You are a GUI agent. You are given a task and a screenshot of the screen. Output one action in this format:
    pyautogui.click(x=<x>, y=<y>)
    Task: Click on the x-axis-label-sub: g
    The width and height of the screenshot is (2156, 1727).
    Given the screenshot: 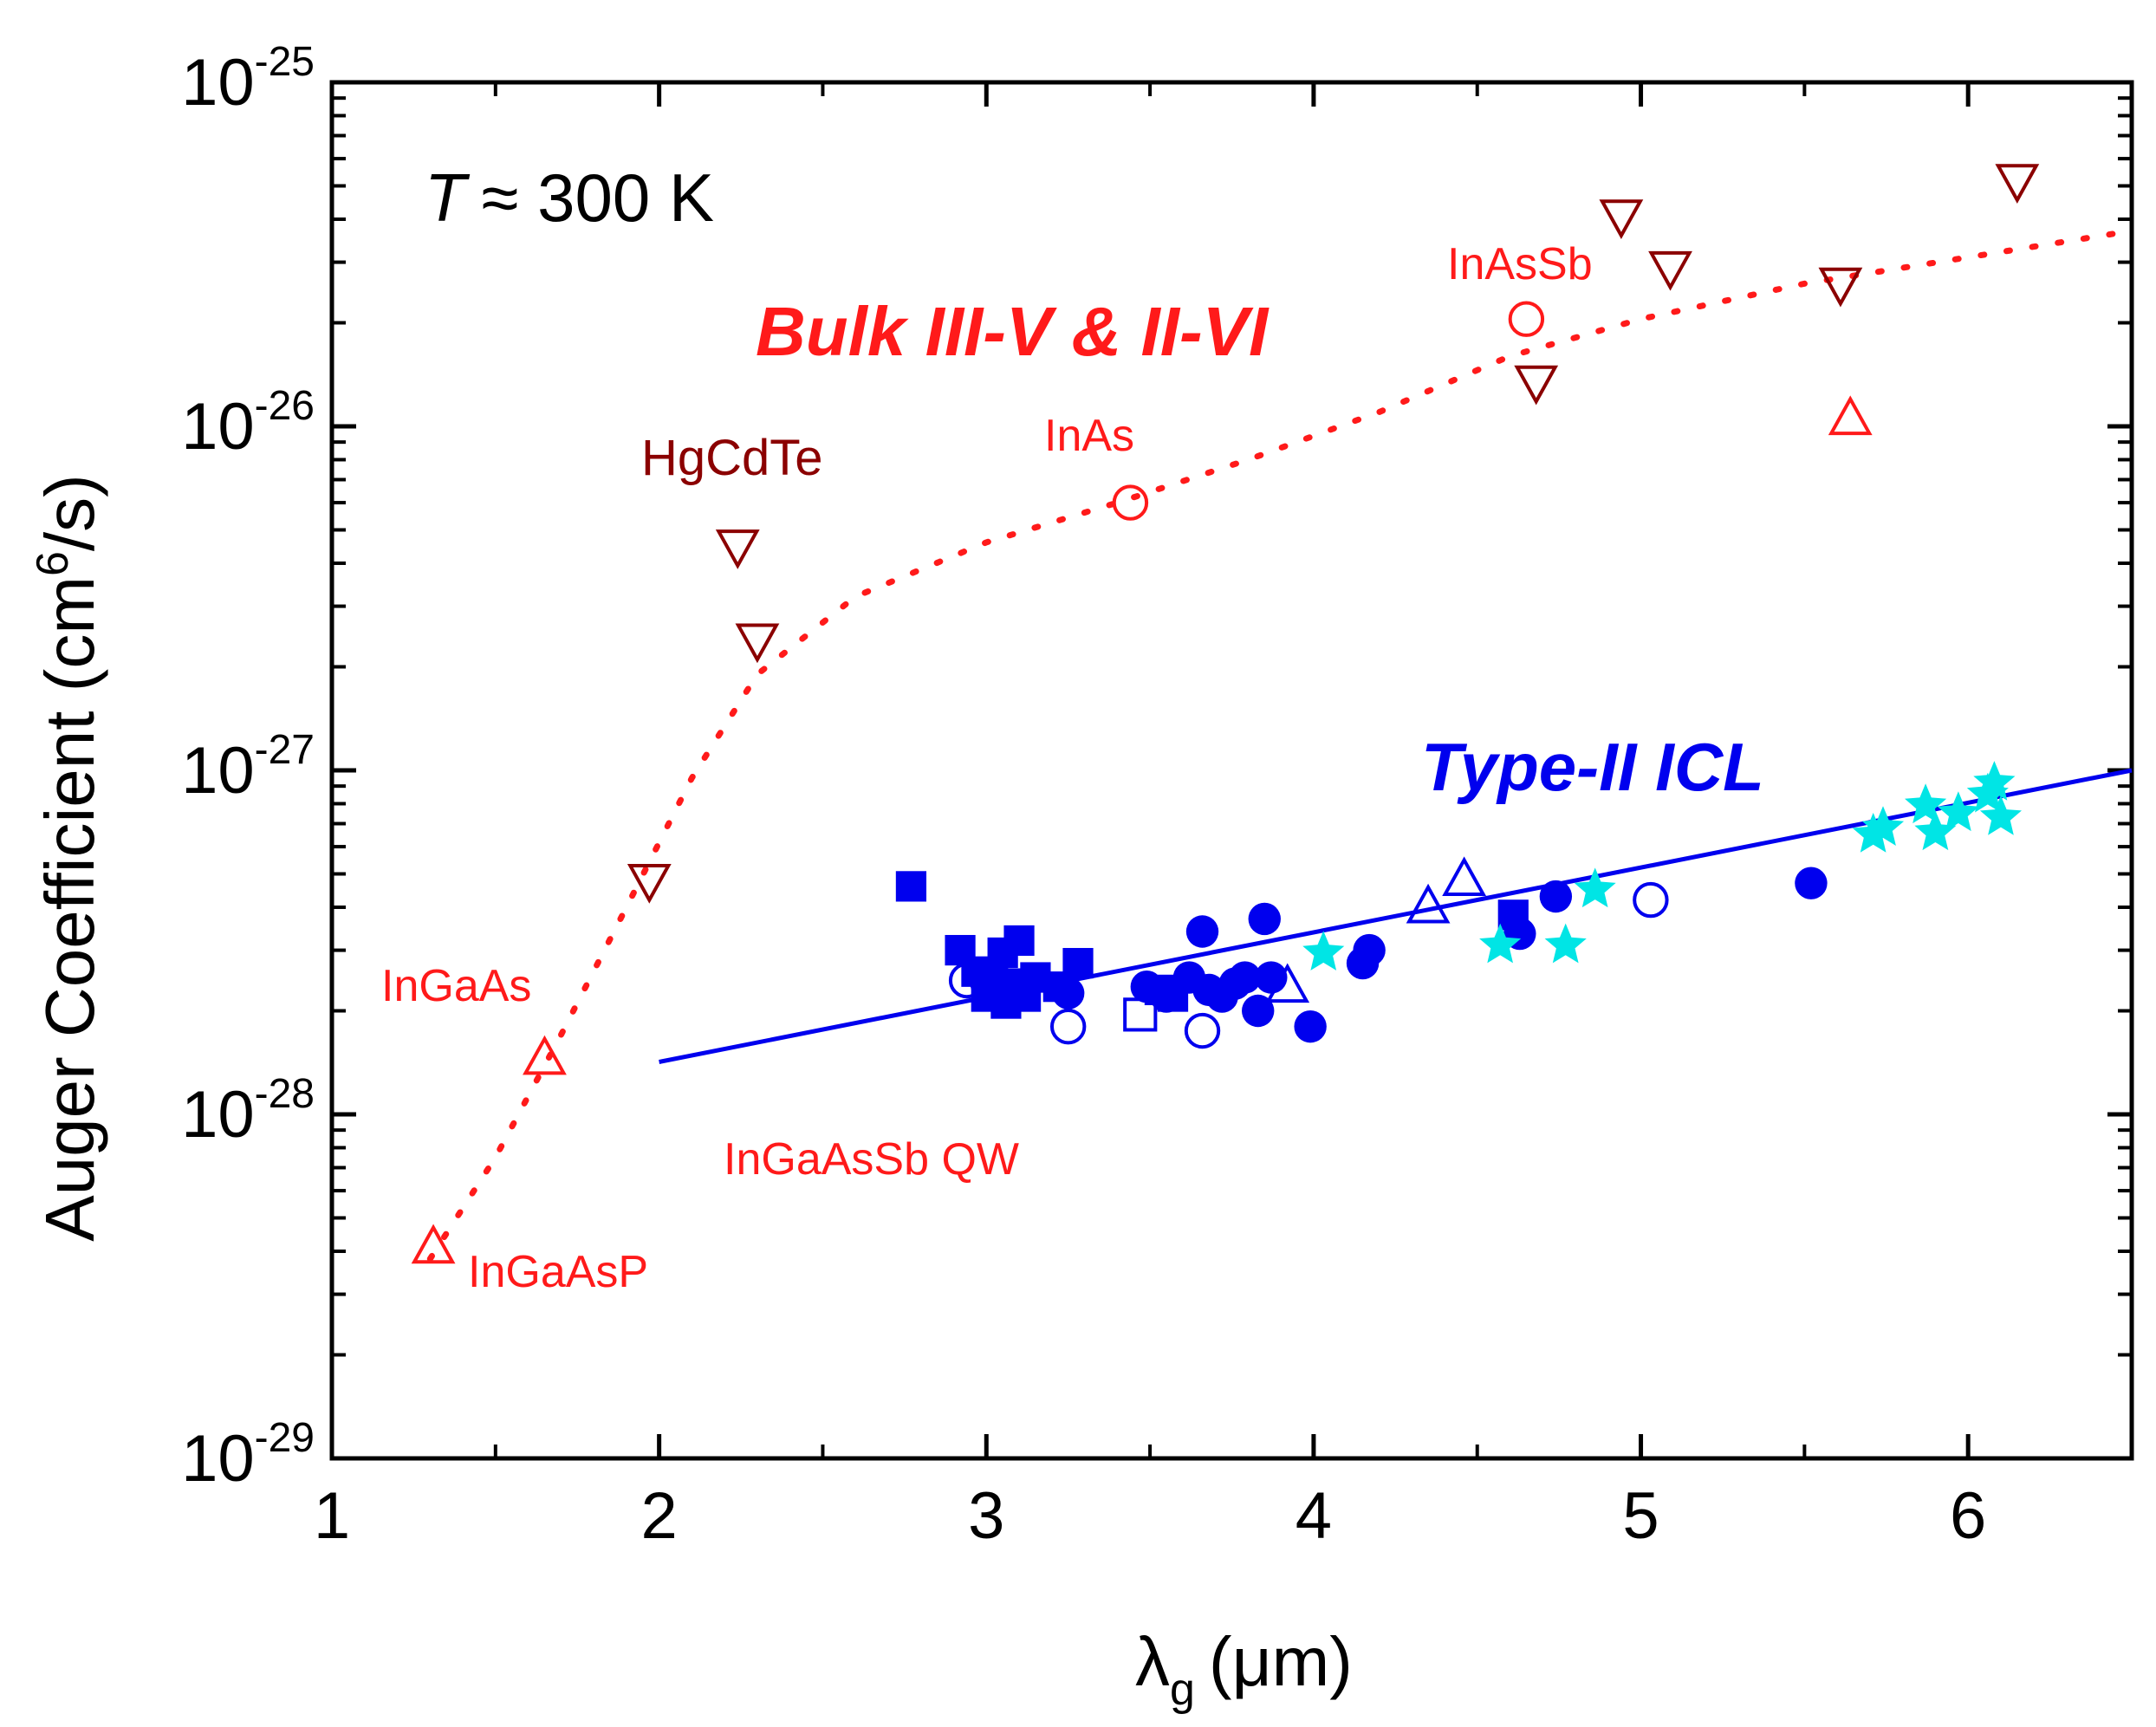 What is the action you would take?
    pyautogui.click(x=1182, y=1690)
    